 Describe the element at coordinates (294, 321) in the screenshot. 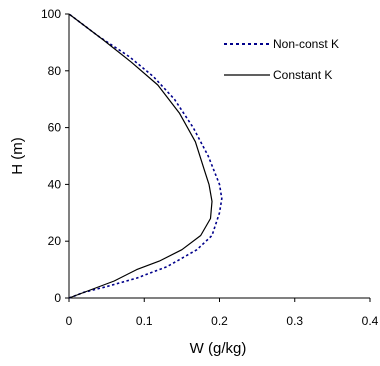

I see `x-tick-label: 0.3` at that location.